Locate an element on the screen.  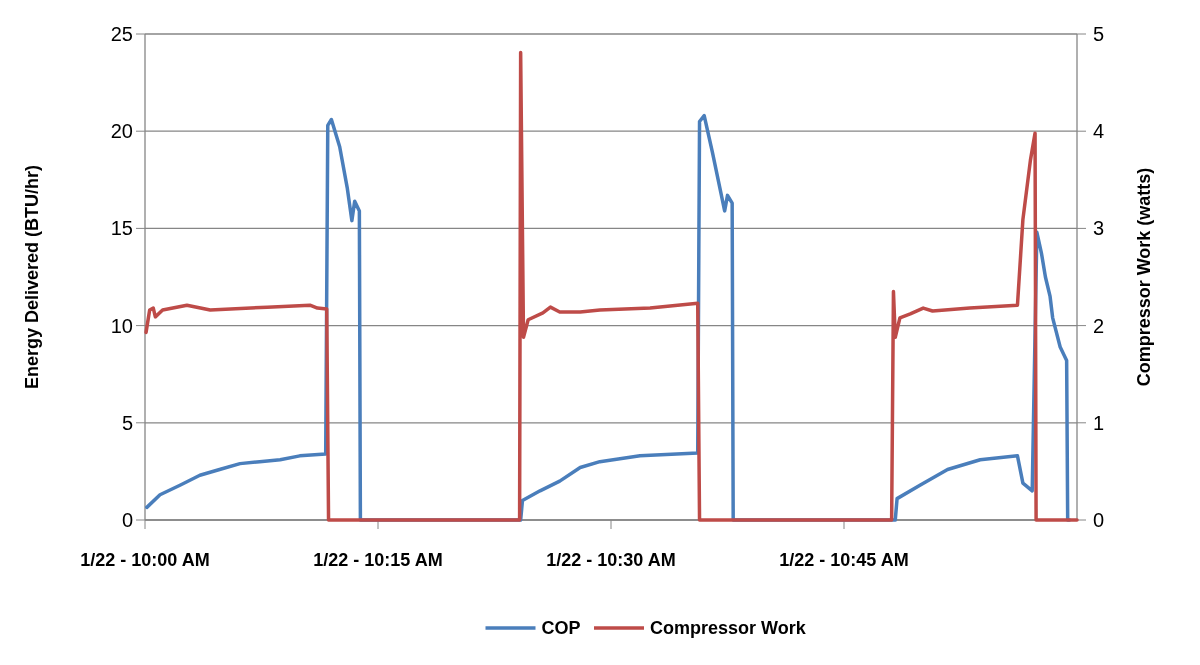
y2-tick-label: 1 is located at coordinates (1099, 422).